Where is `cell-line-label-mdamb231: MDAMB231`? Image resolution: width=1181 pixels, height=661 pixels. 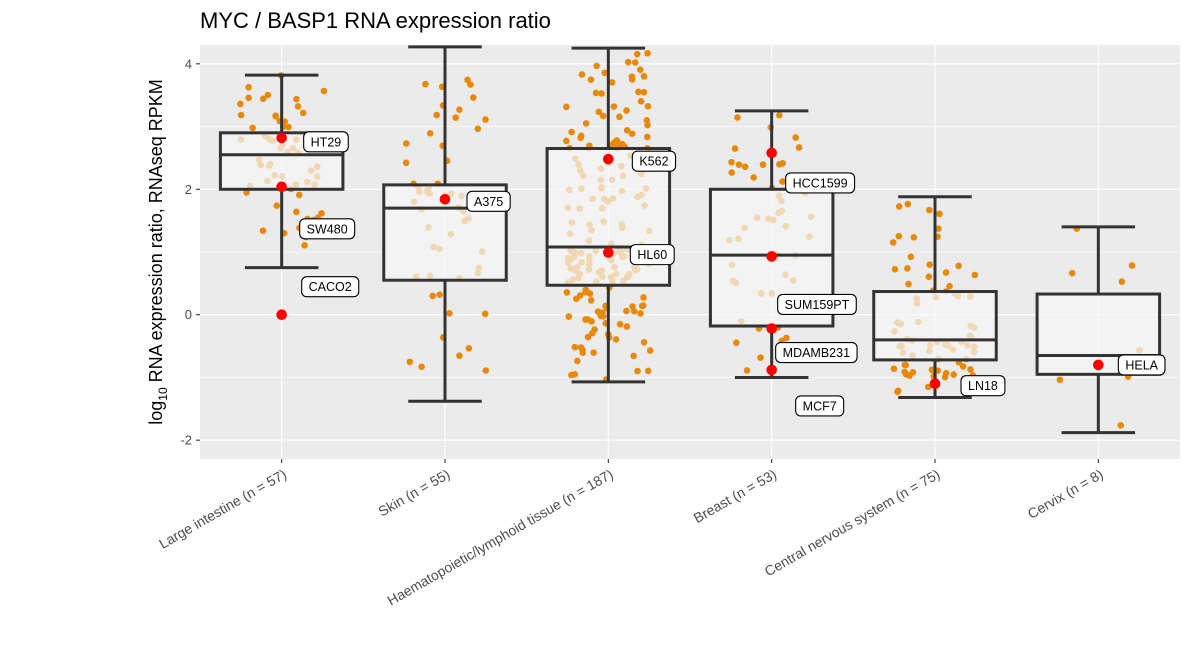 cell-line-label-mdamb231: MDAMB231 is located at coordinates (816, 352).